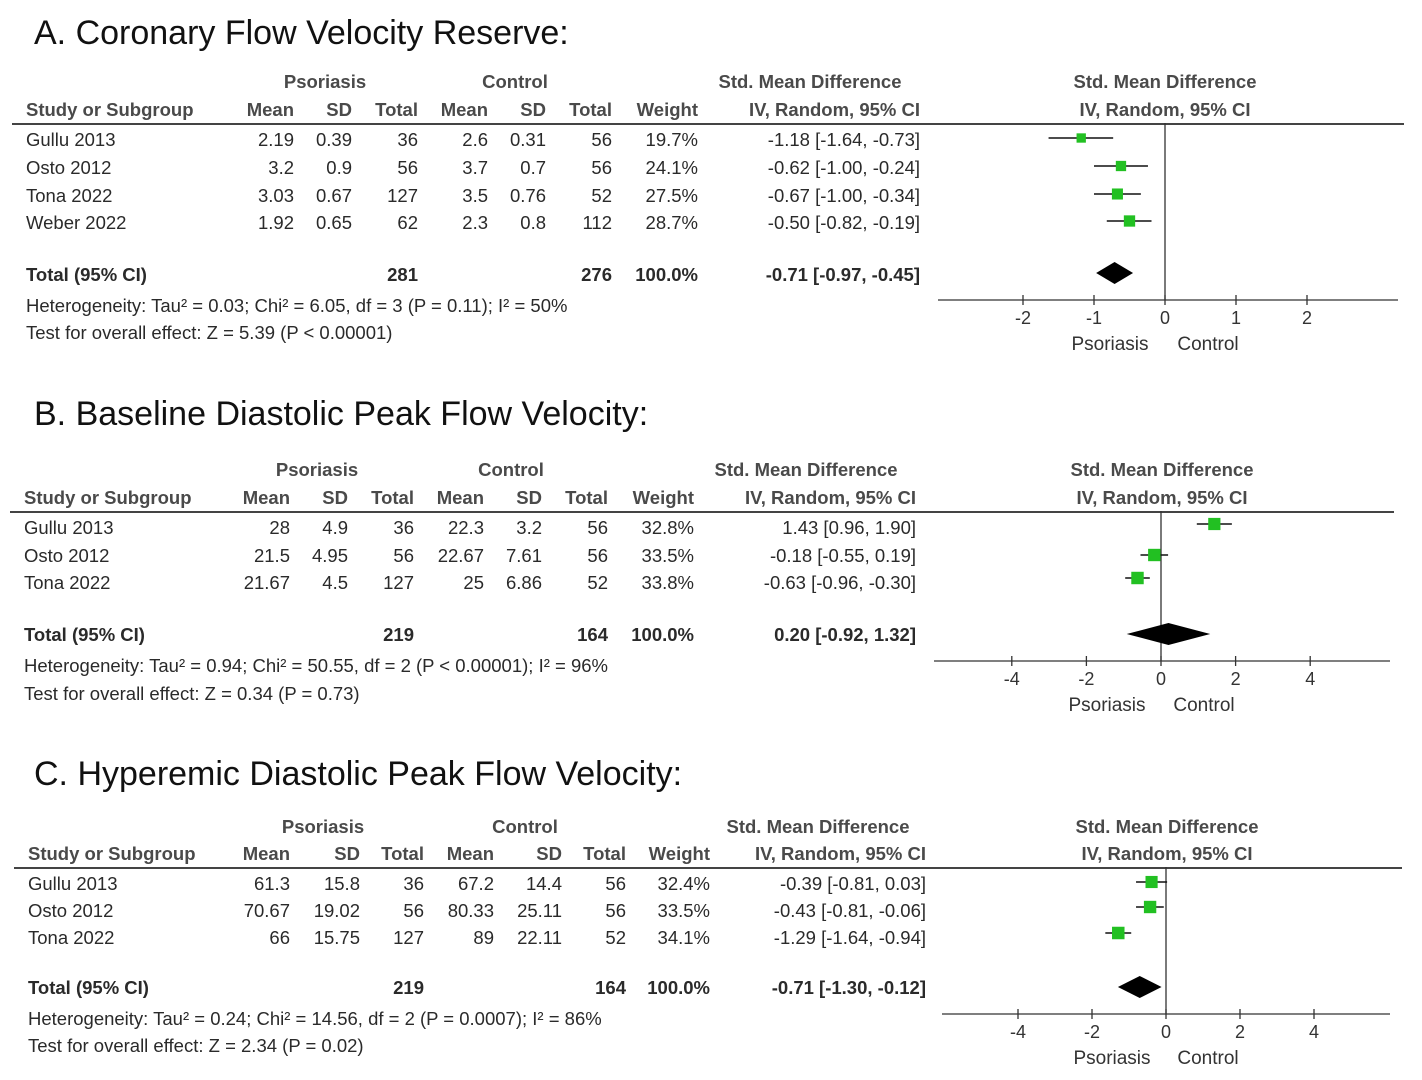 This screenshot has height=1080, width=1422. What do you see at coordinates (596, 274) in the screenshot?
I see `c-total: 276` at bounding box center [596, 274].